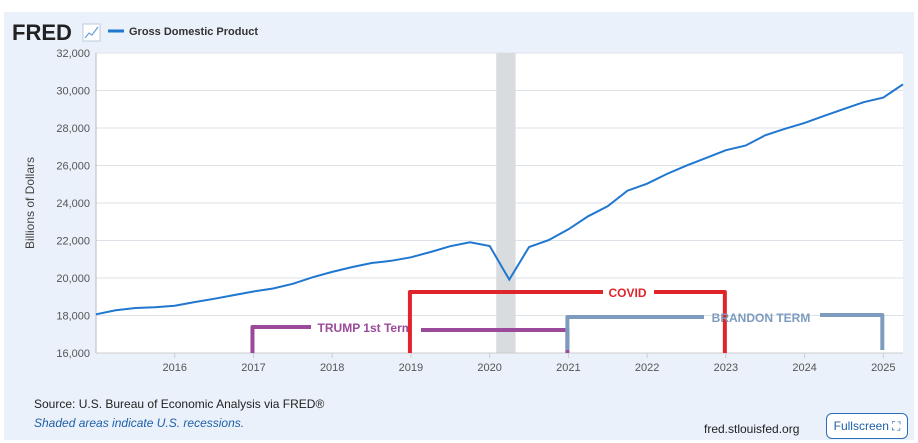  I want to click on recession-shade, so click(506, 203).